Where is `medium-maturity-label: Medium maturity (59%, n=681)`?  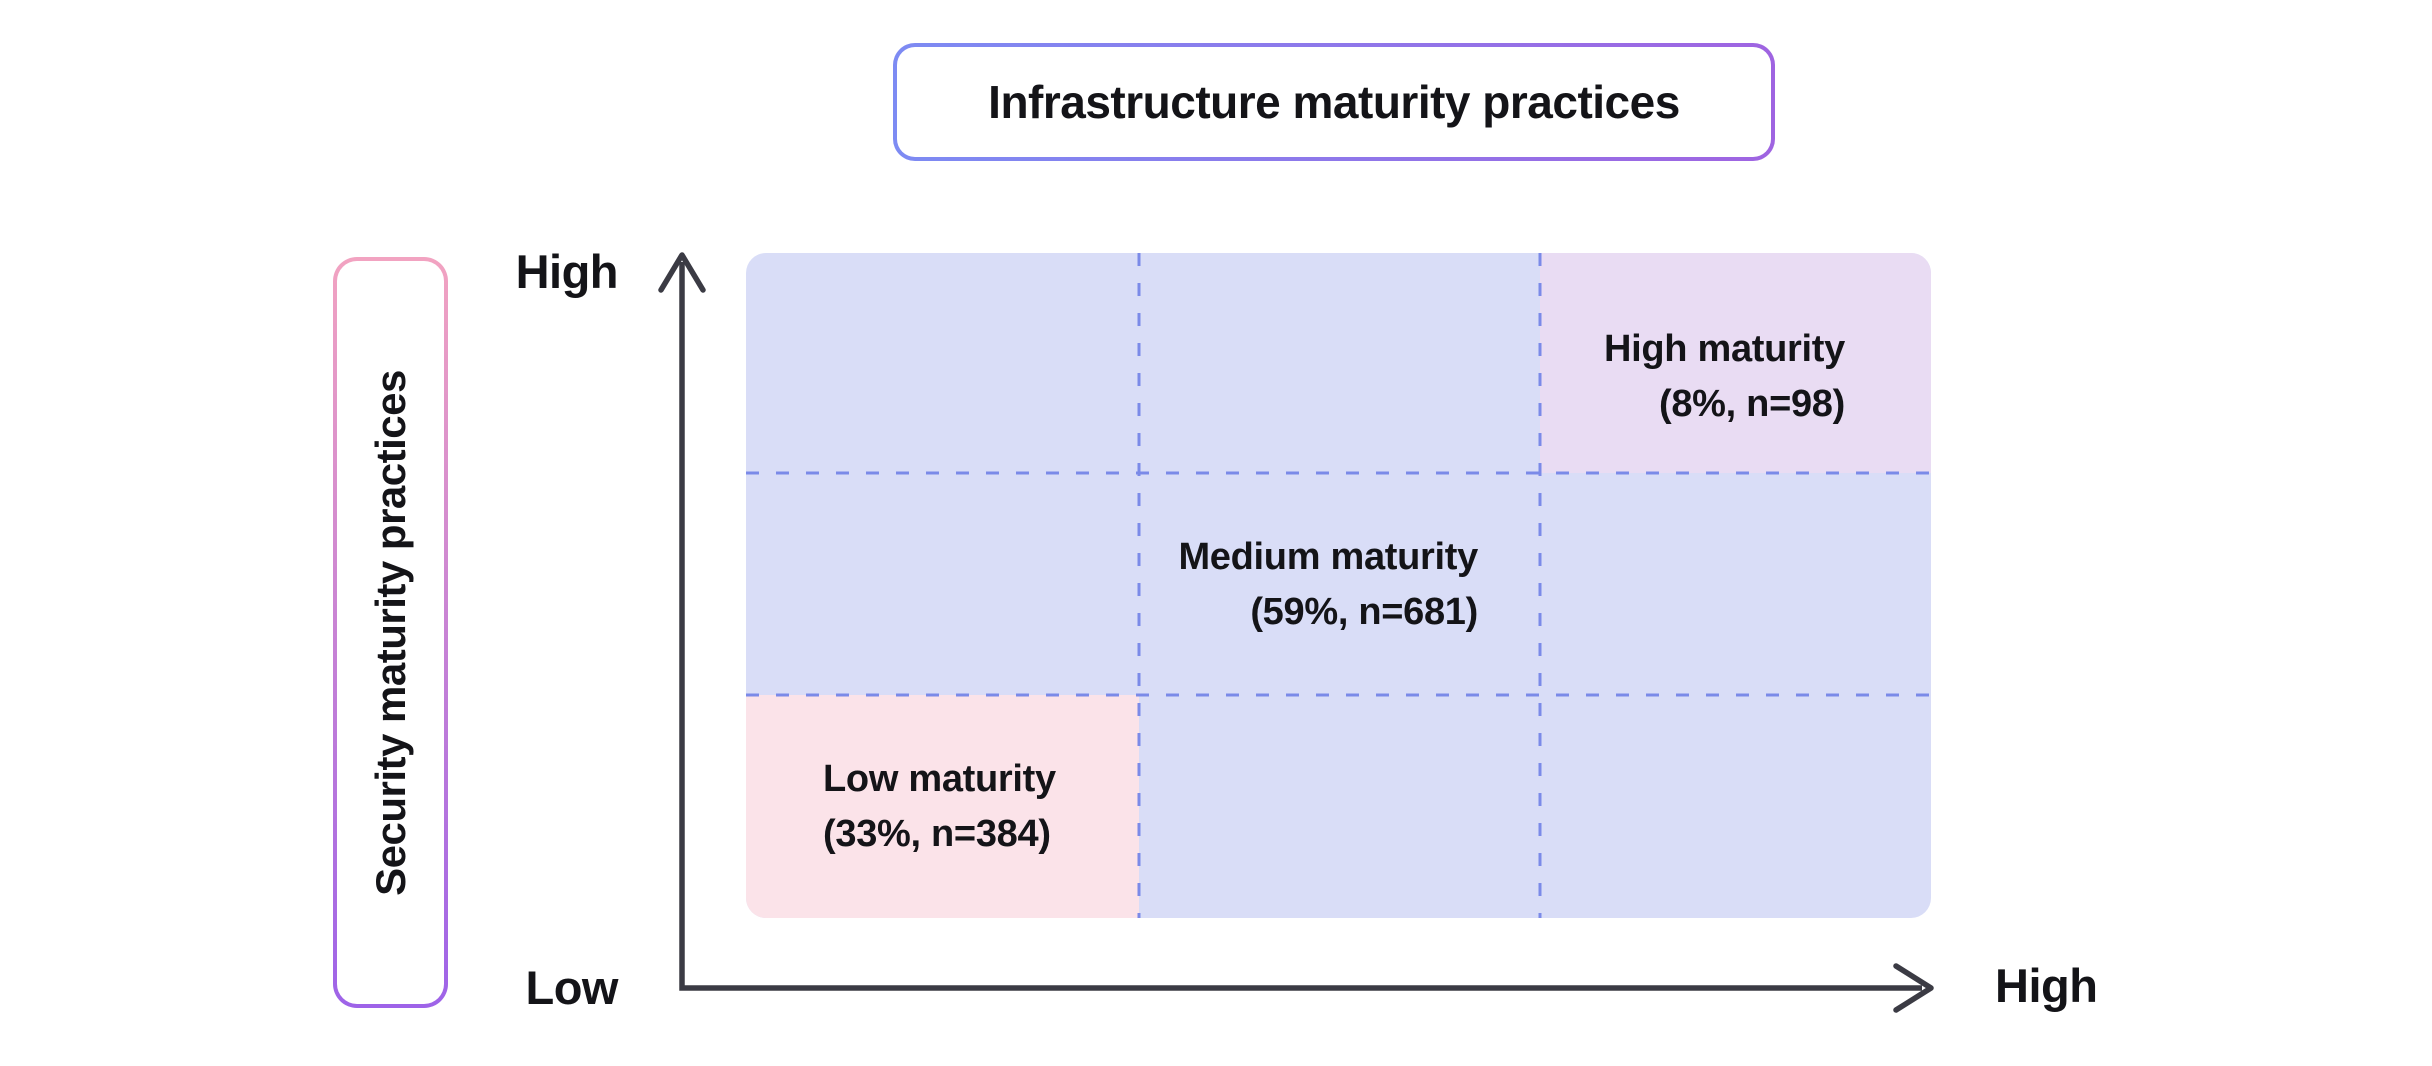 medium-maturity-label: Medium maturity (59%, n=681) is located at coordinates (1328, 585).